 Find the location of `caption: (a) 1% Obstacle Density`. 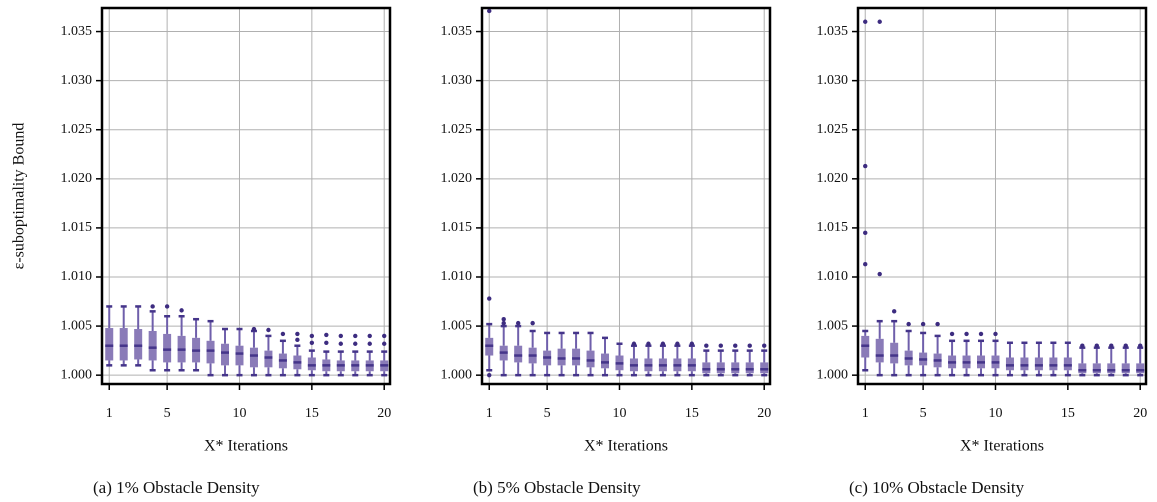

caption: (a) 1% Obstacle Density is located at coordinates (176, 487).